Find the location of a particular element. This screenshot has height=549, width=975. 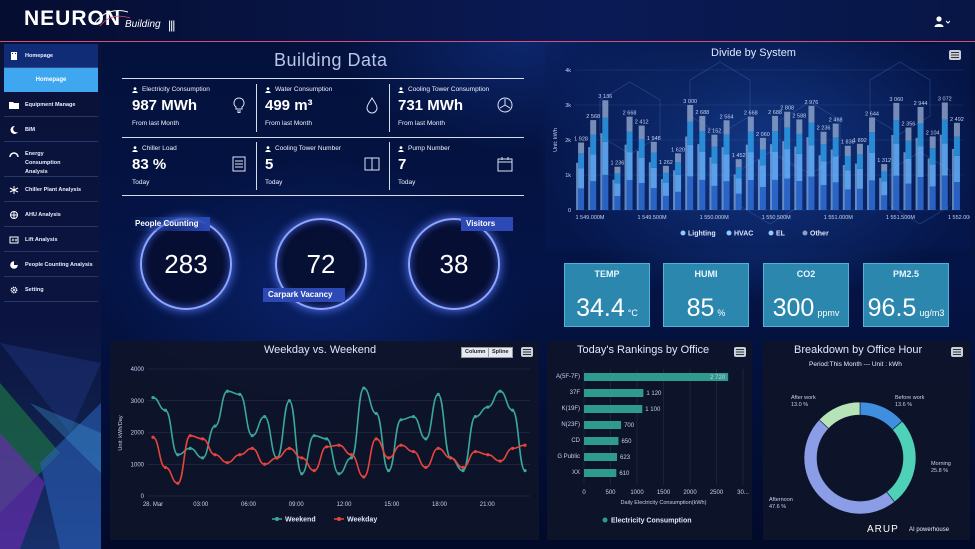

sidebar-item-chiller: Chiller Plant Analysis is located at coordinates (51, 190).